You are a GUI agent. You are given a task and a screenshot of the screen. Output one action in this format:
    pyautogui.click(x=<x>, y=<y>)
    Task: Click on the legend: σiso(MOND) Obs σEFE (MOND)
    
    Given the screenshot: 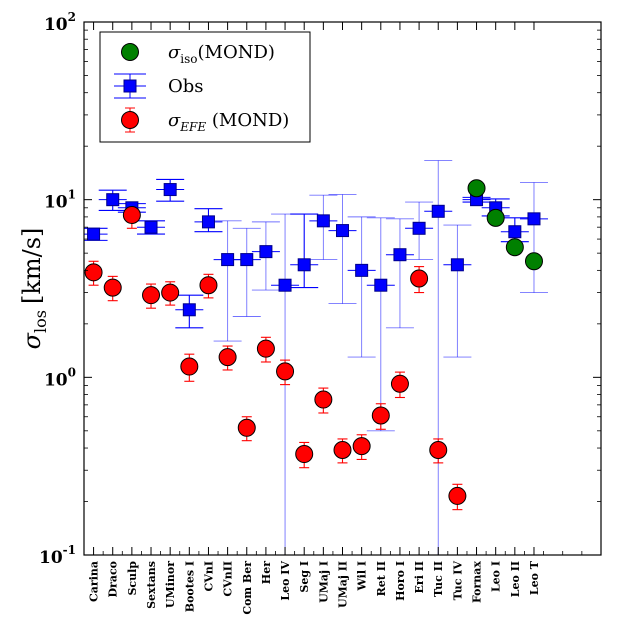 What is the action you would take?
    pyautogui.click(x=205, y=87)
    